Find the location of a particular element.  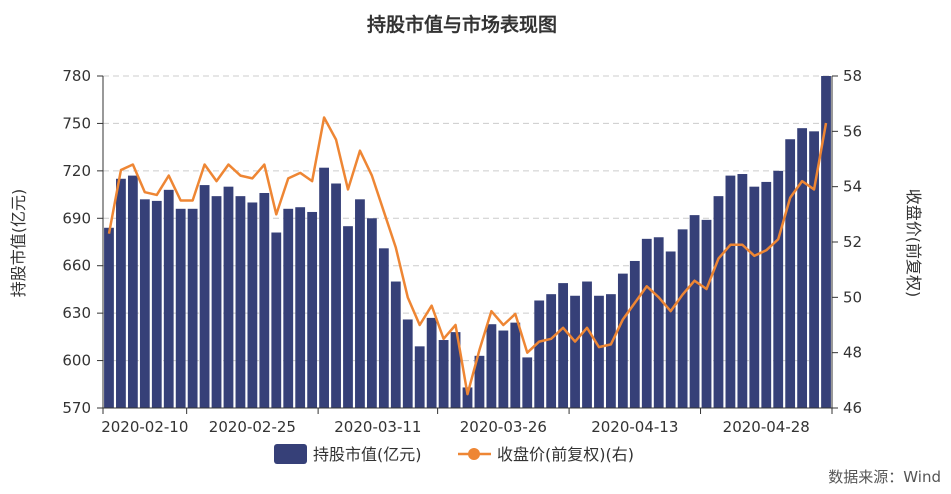

legend-line-label: 收盘价(前复权)(右) is located at coordinates (565, 454).